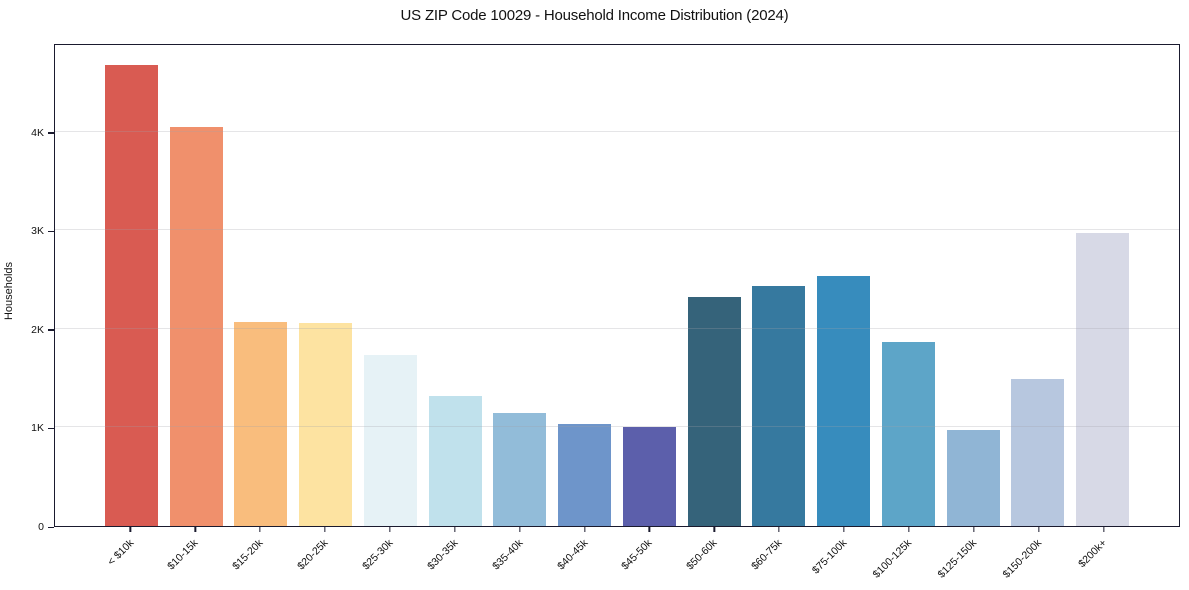 Image resolution: width=1189 pixels, height=590 pixels. Describe the element at coordinates (131, 295) in the screenshot. I see `bar-< $10k` at that location.